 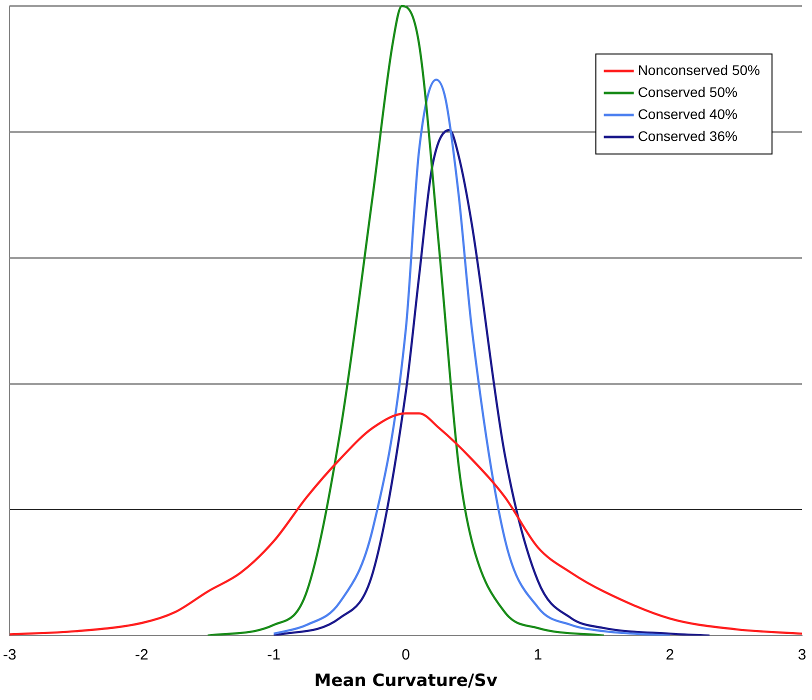 What do you see at coordinates (802, 655) in the screenshot?
I see `x-tick-label: 3` at bounding box center [802, 655].